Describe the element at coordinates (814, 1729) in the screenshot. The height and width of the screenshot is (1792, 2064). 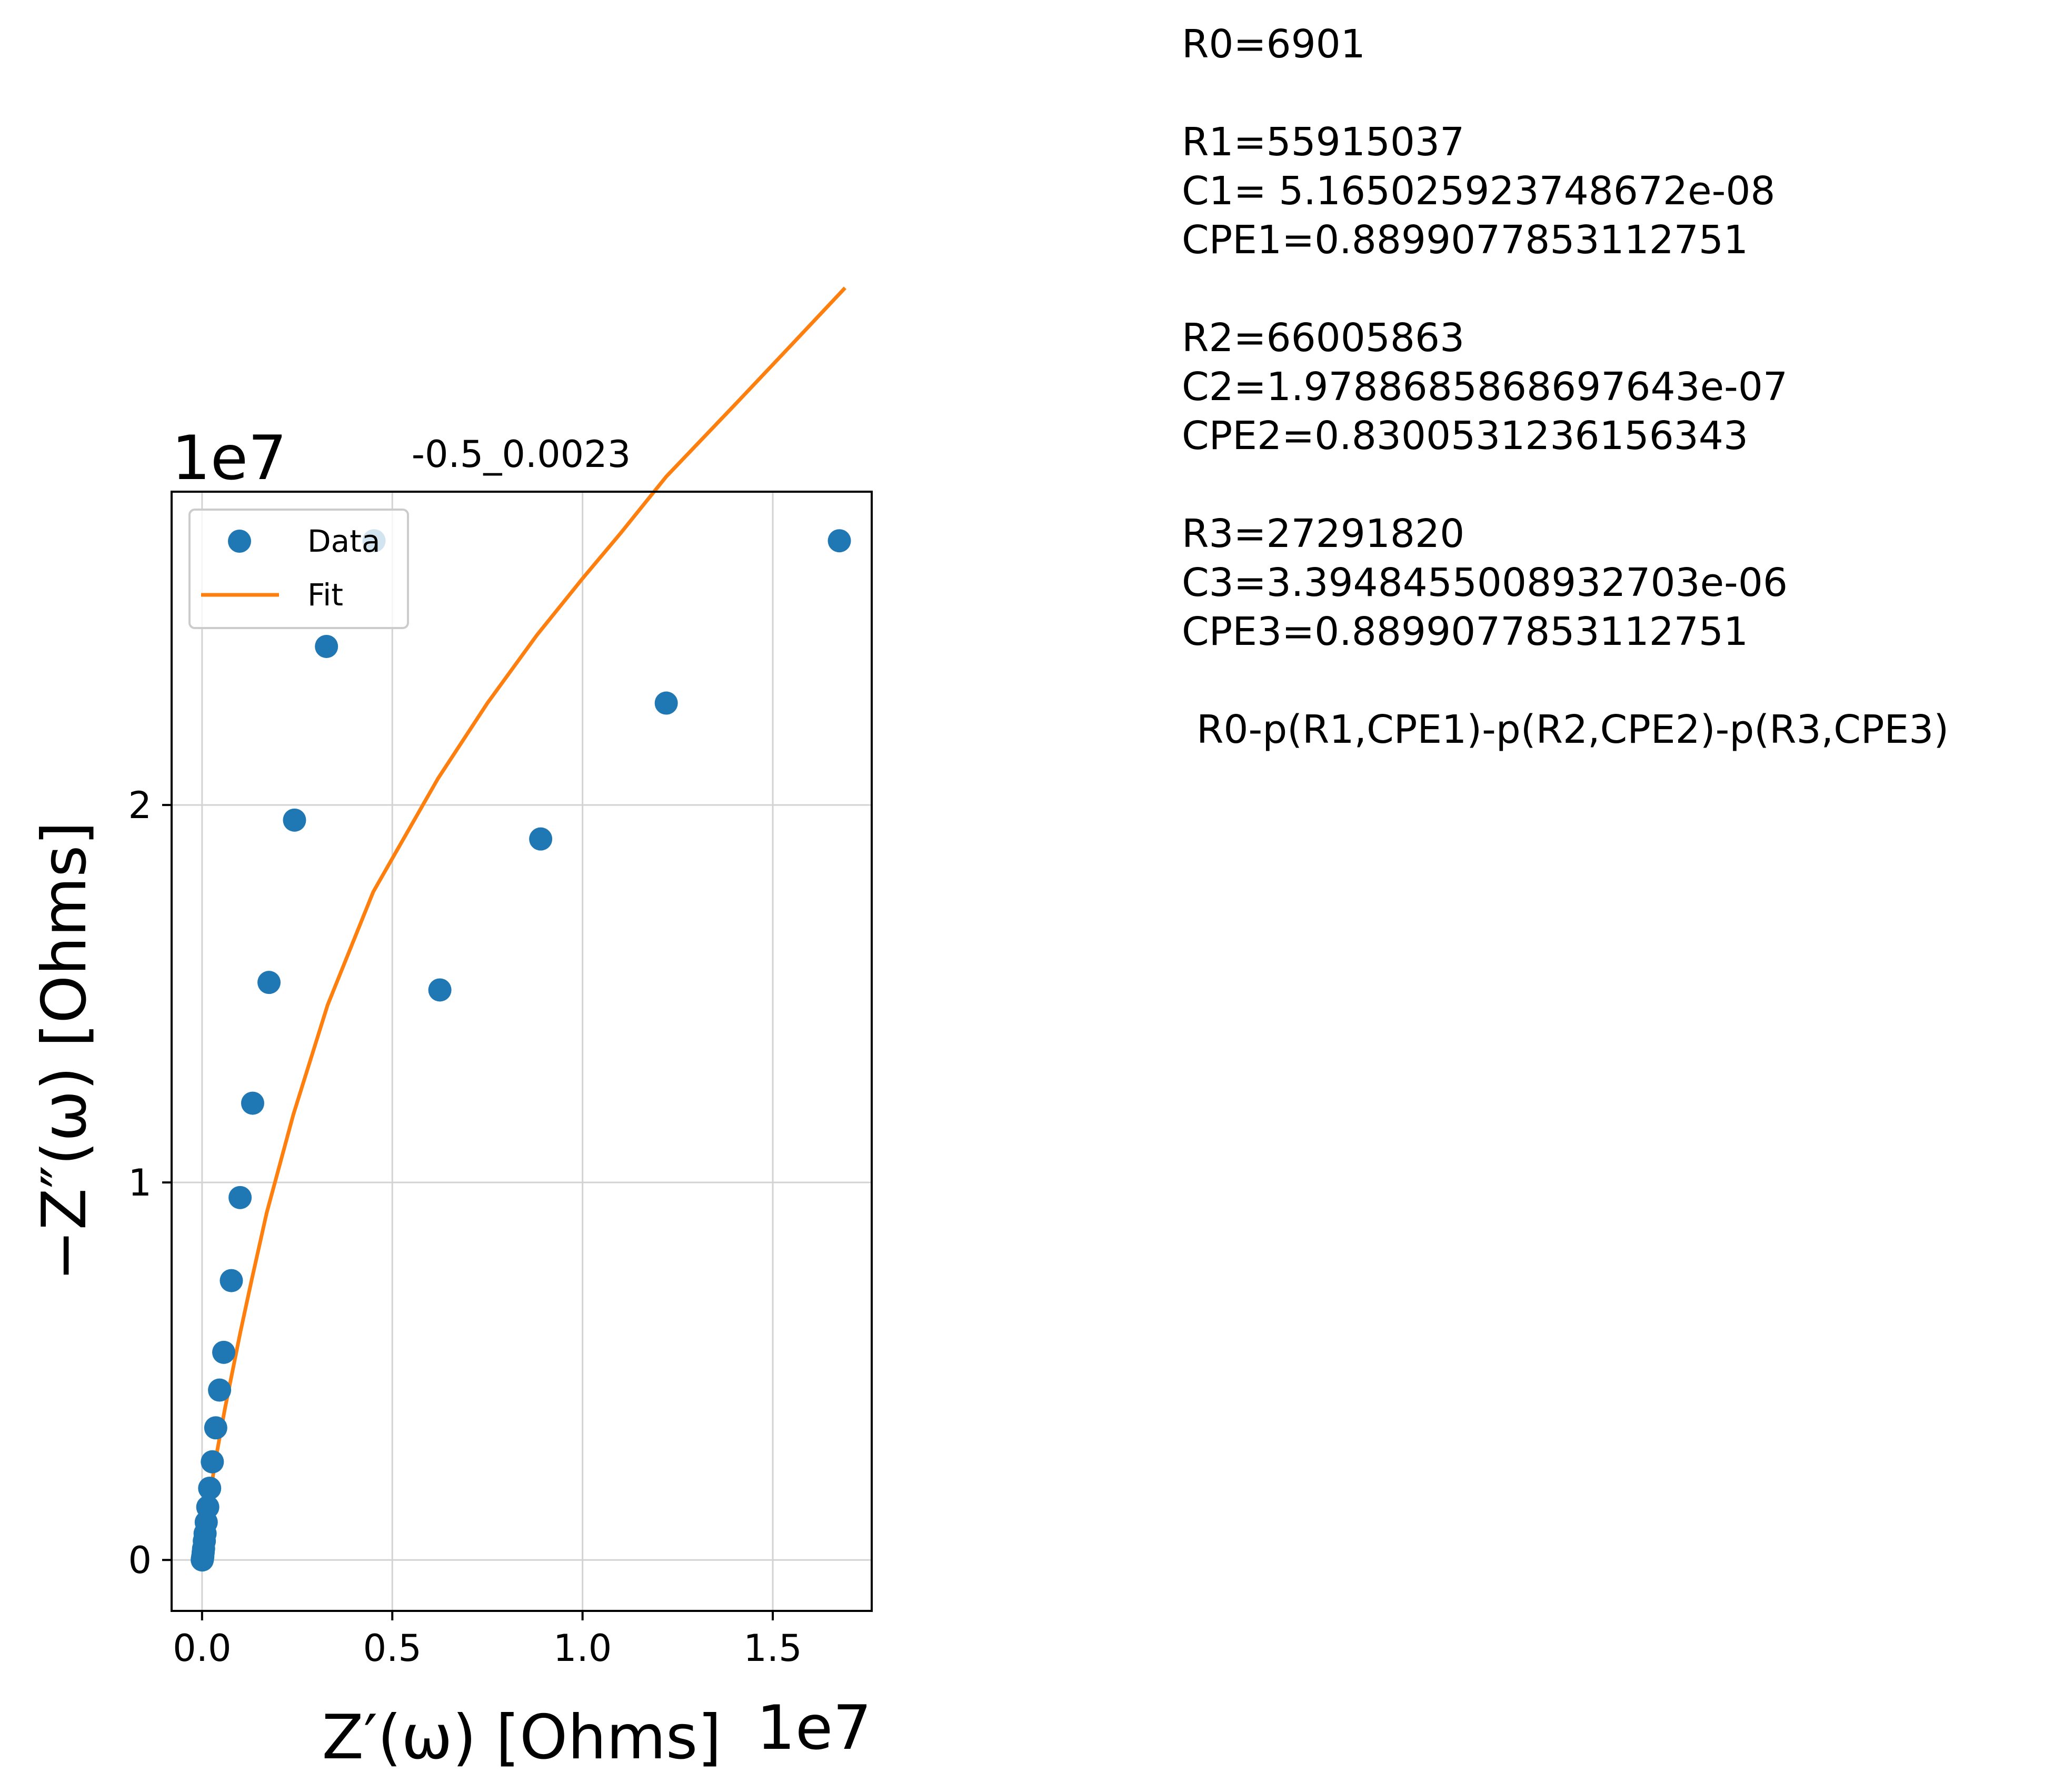
I see `x-offset-label: 1e7` at that location.